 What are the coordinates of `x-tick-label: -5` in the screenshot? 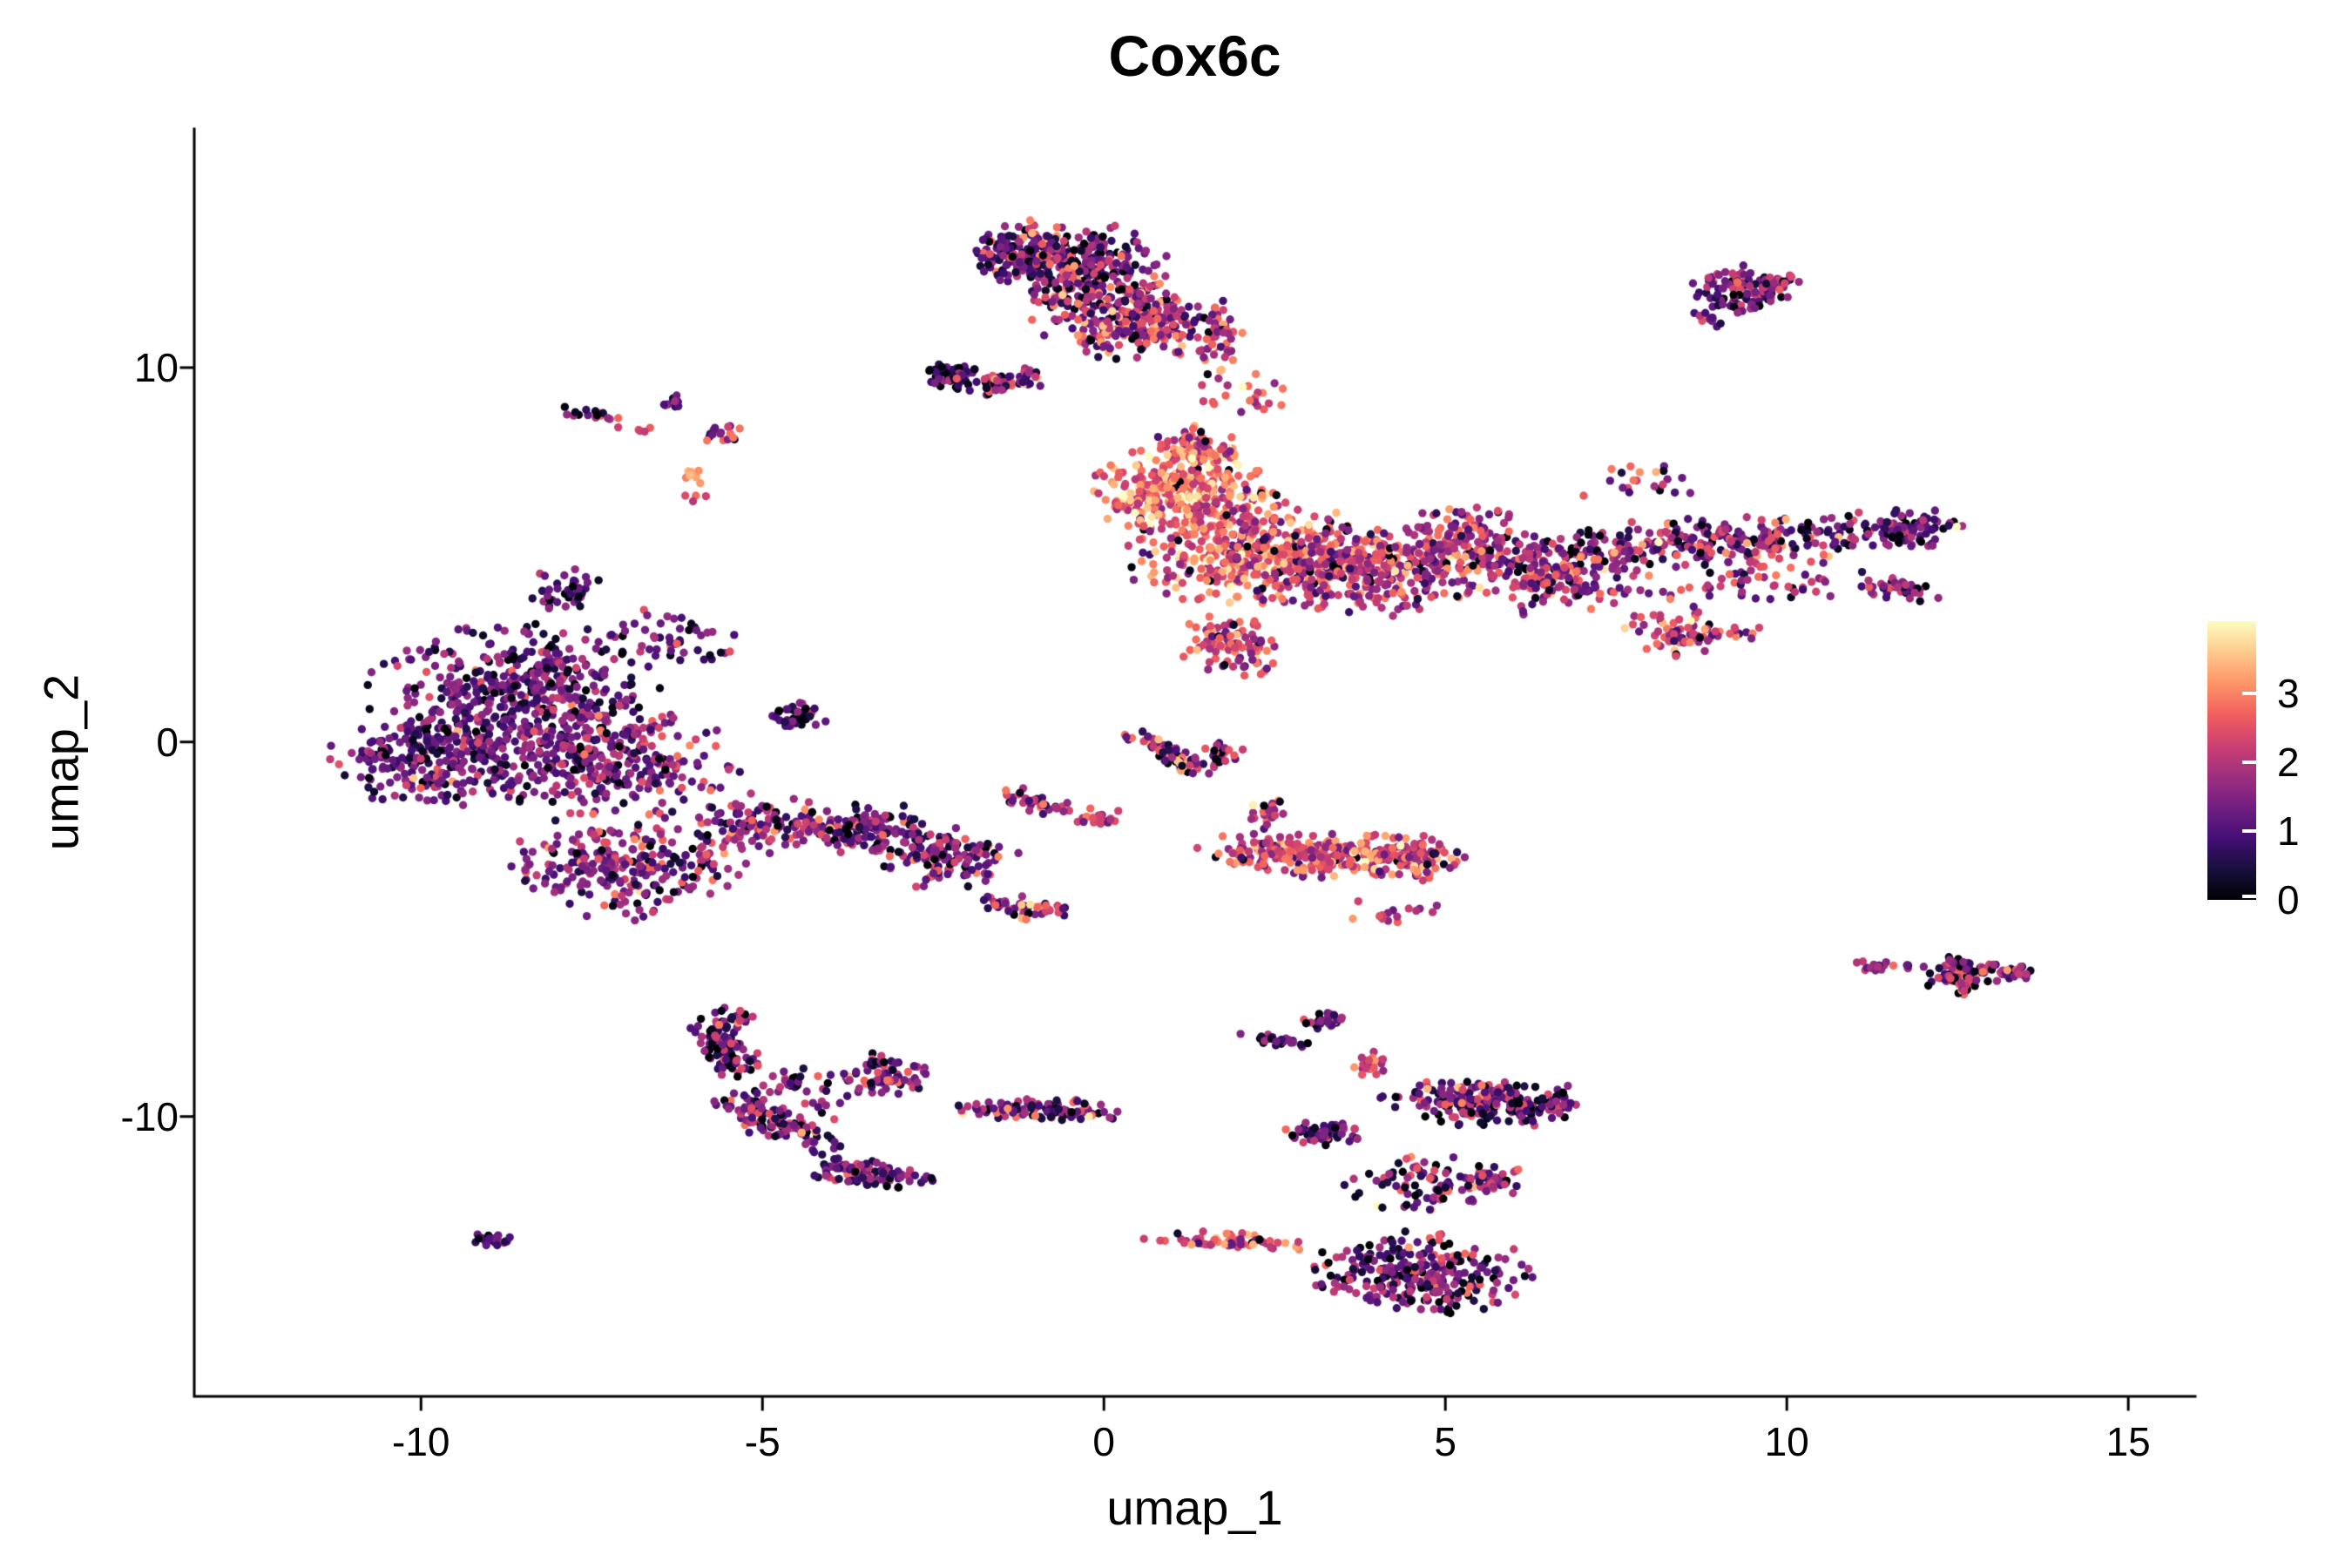 It's located at (762, 1441).